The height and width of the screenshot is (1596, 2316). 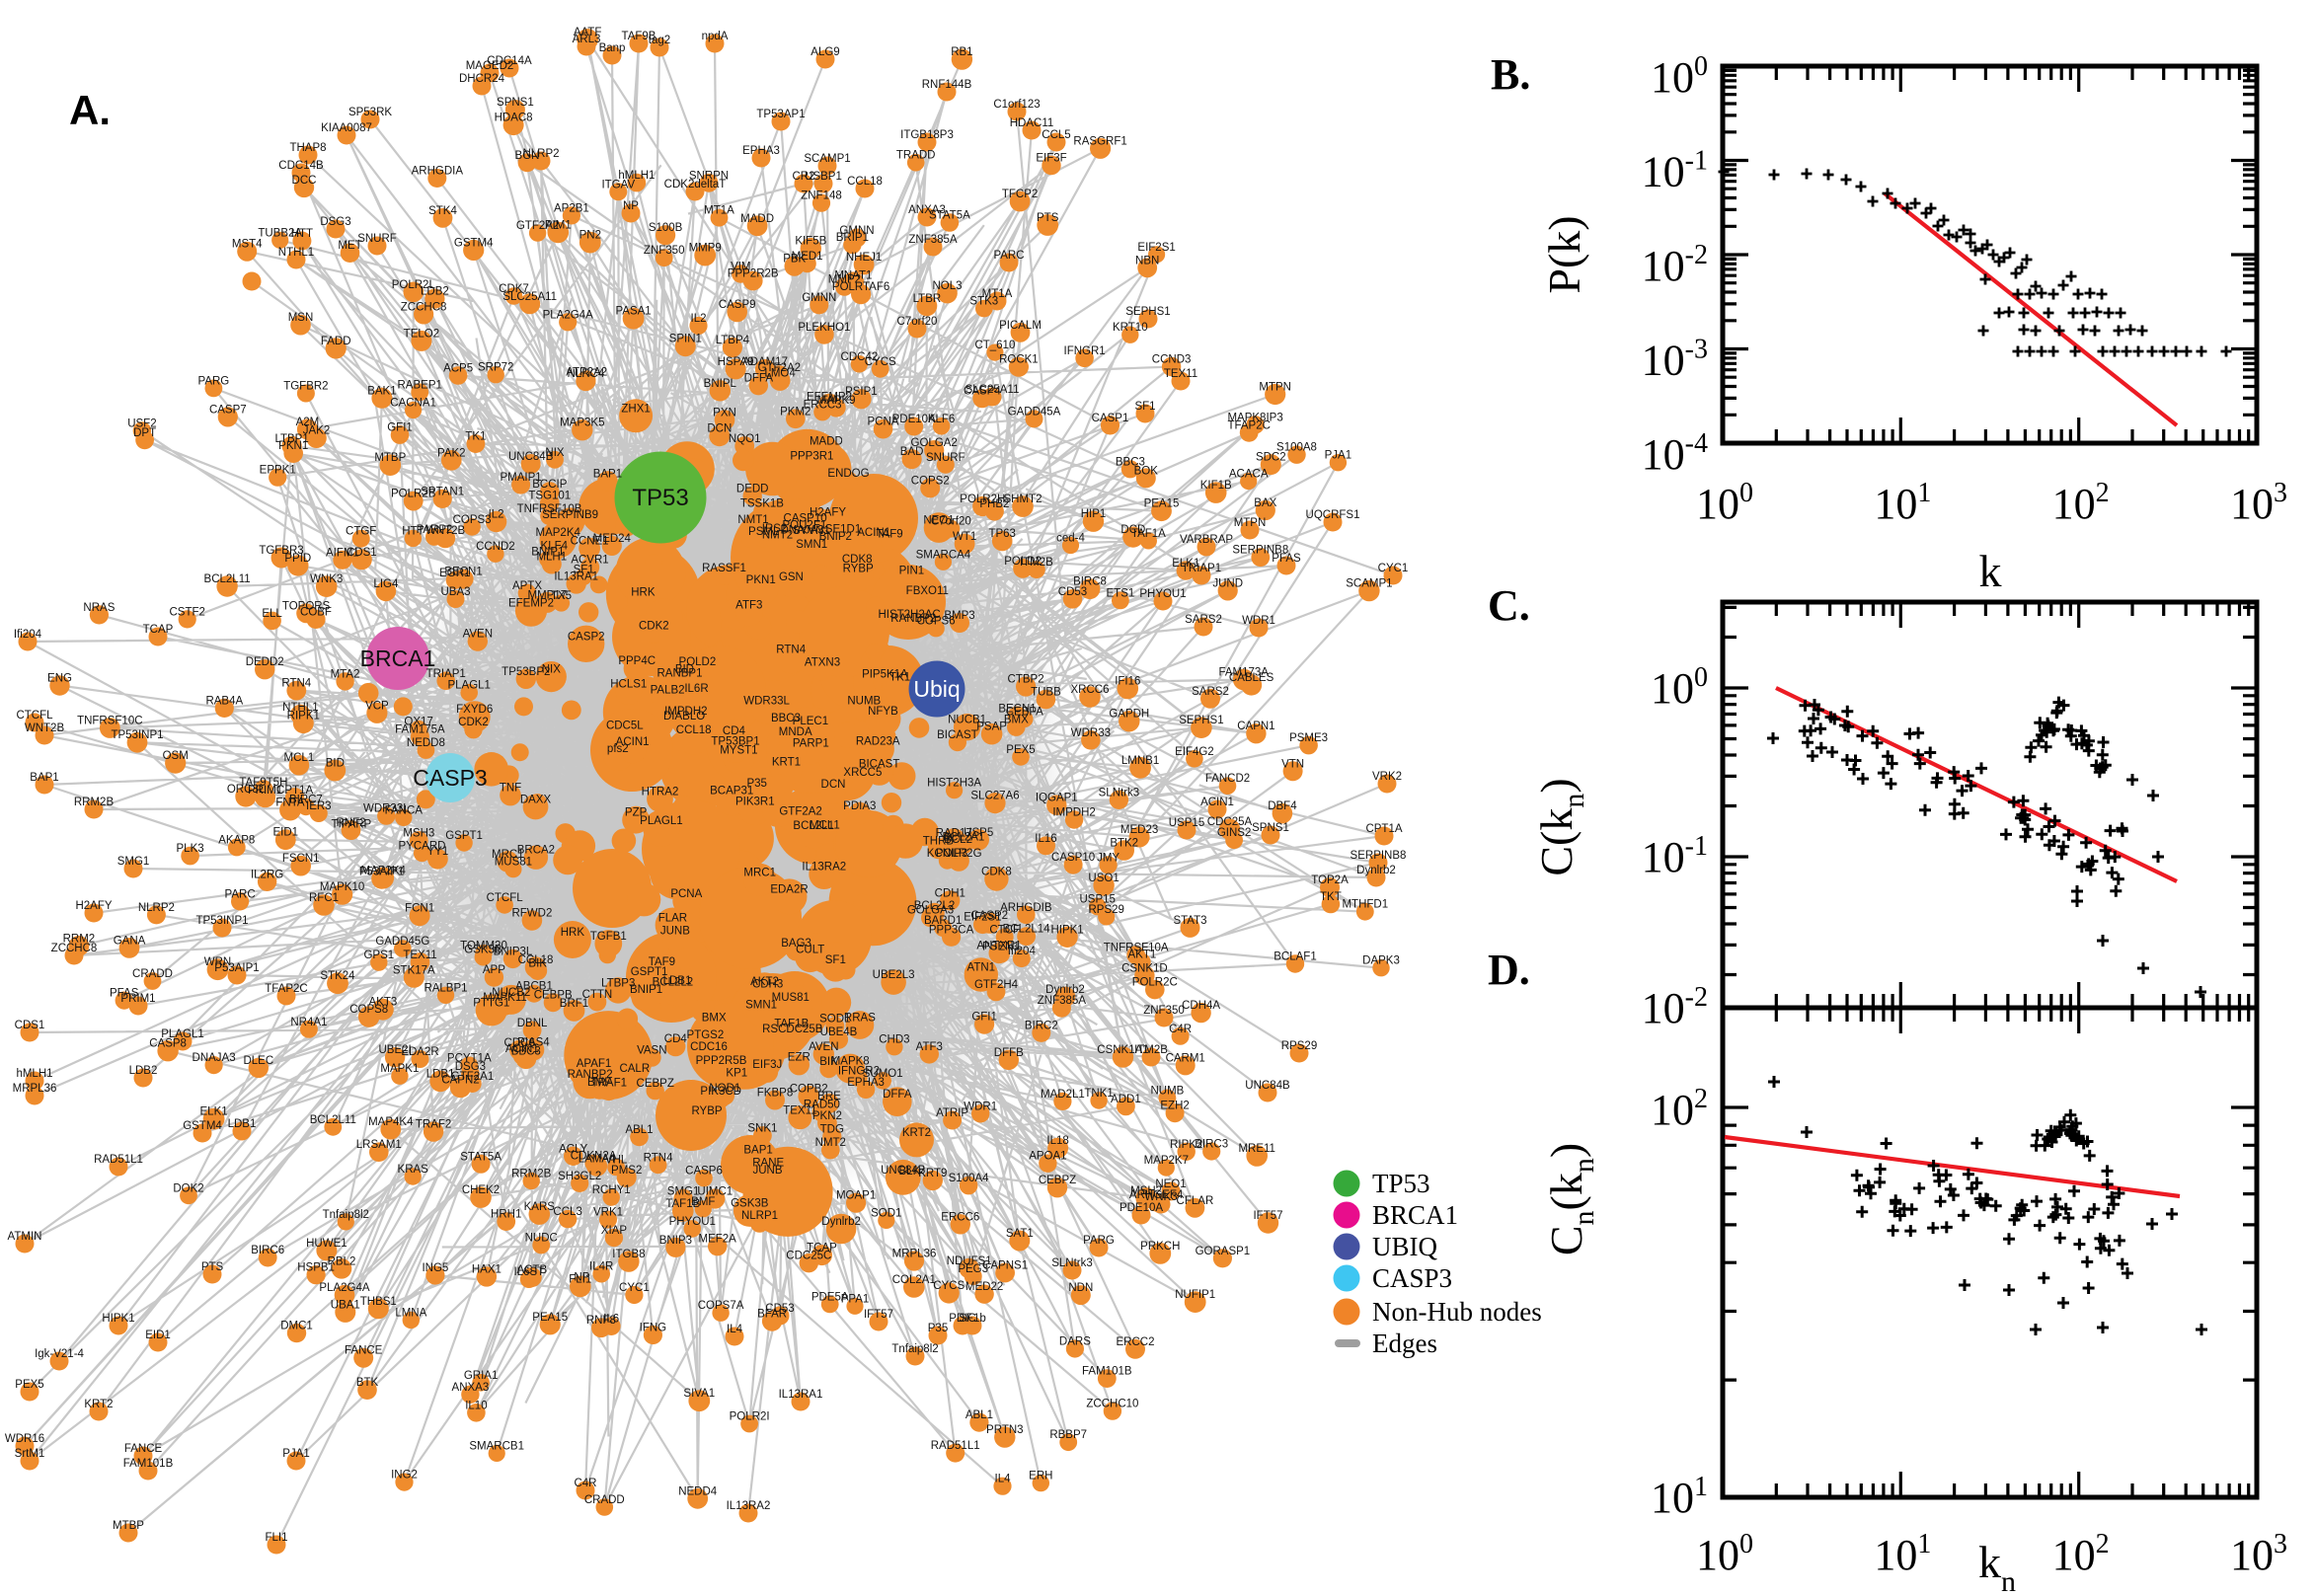 I want to click on svg-text: NUMB, so click(x=1167, y=1091).